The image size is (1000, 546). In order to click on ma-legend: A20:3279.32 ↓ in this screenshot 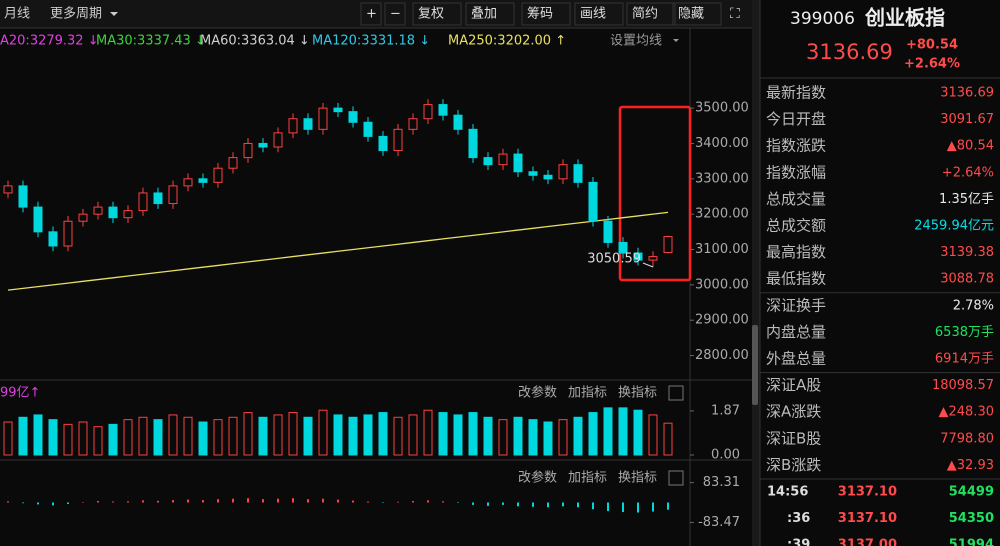, I will do `click(49, 41)`.